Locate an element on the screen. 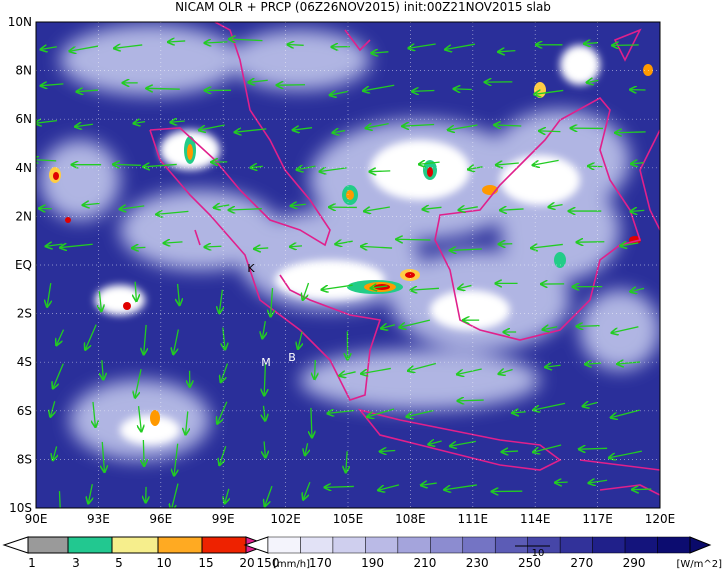 This screenshot has width=726, height=575. colorbar-label: 3 is located at coordinates (76, 563).